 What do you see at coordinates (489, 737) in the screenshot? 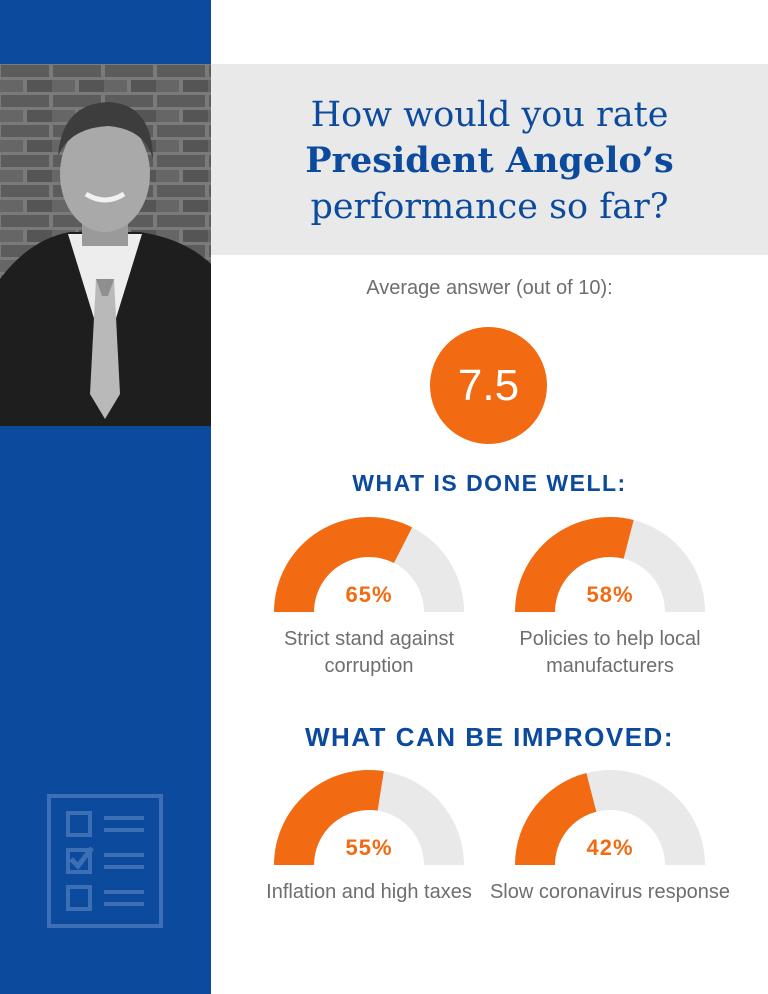
I see `section-heading-improve: WHAT CAN BE IMPROVED:` at bounding box center [489, 737].